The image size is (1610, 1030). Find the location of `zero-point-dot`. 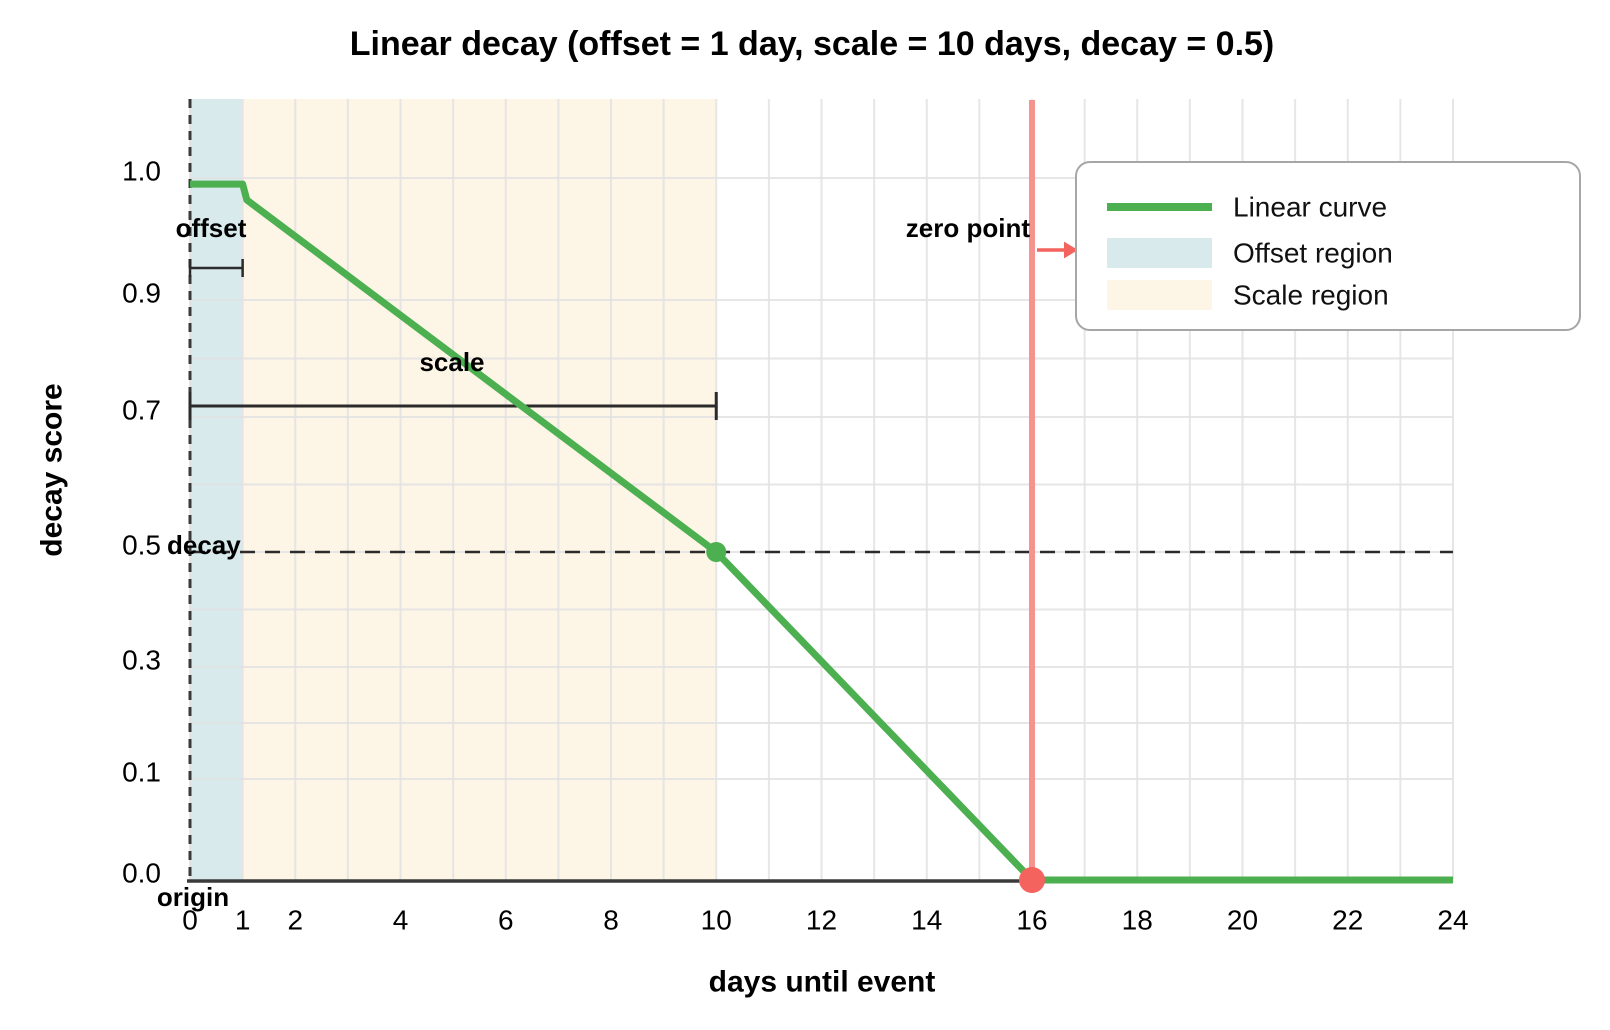

zero-point-dot is located at coordinates (1032, 880).